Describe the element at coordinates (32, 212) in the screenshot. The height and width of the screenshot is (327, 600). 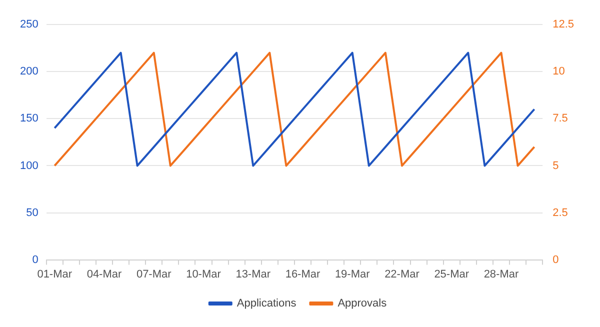
I see `y-tick-label: 50` at that location.